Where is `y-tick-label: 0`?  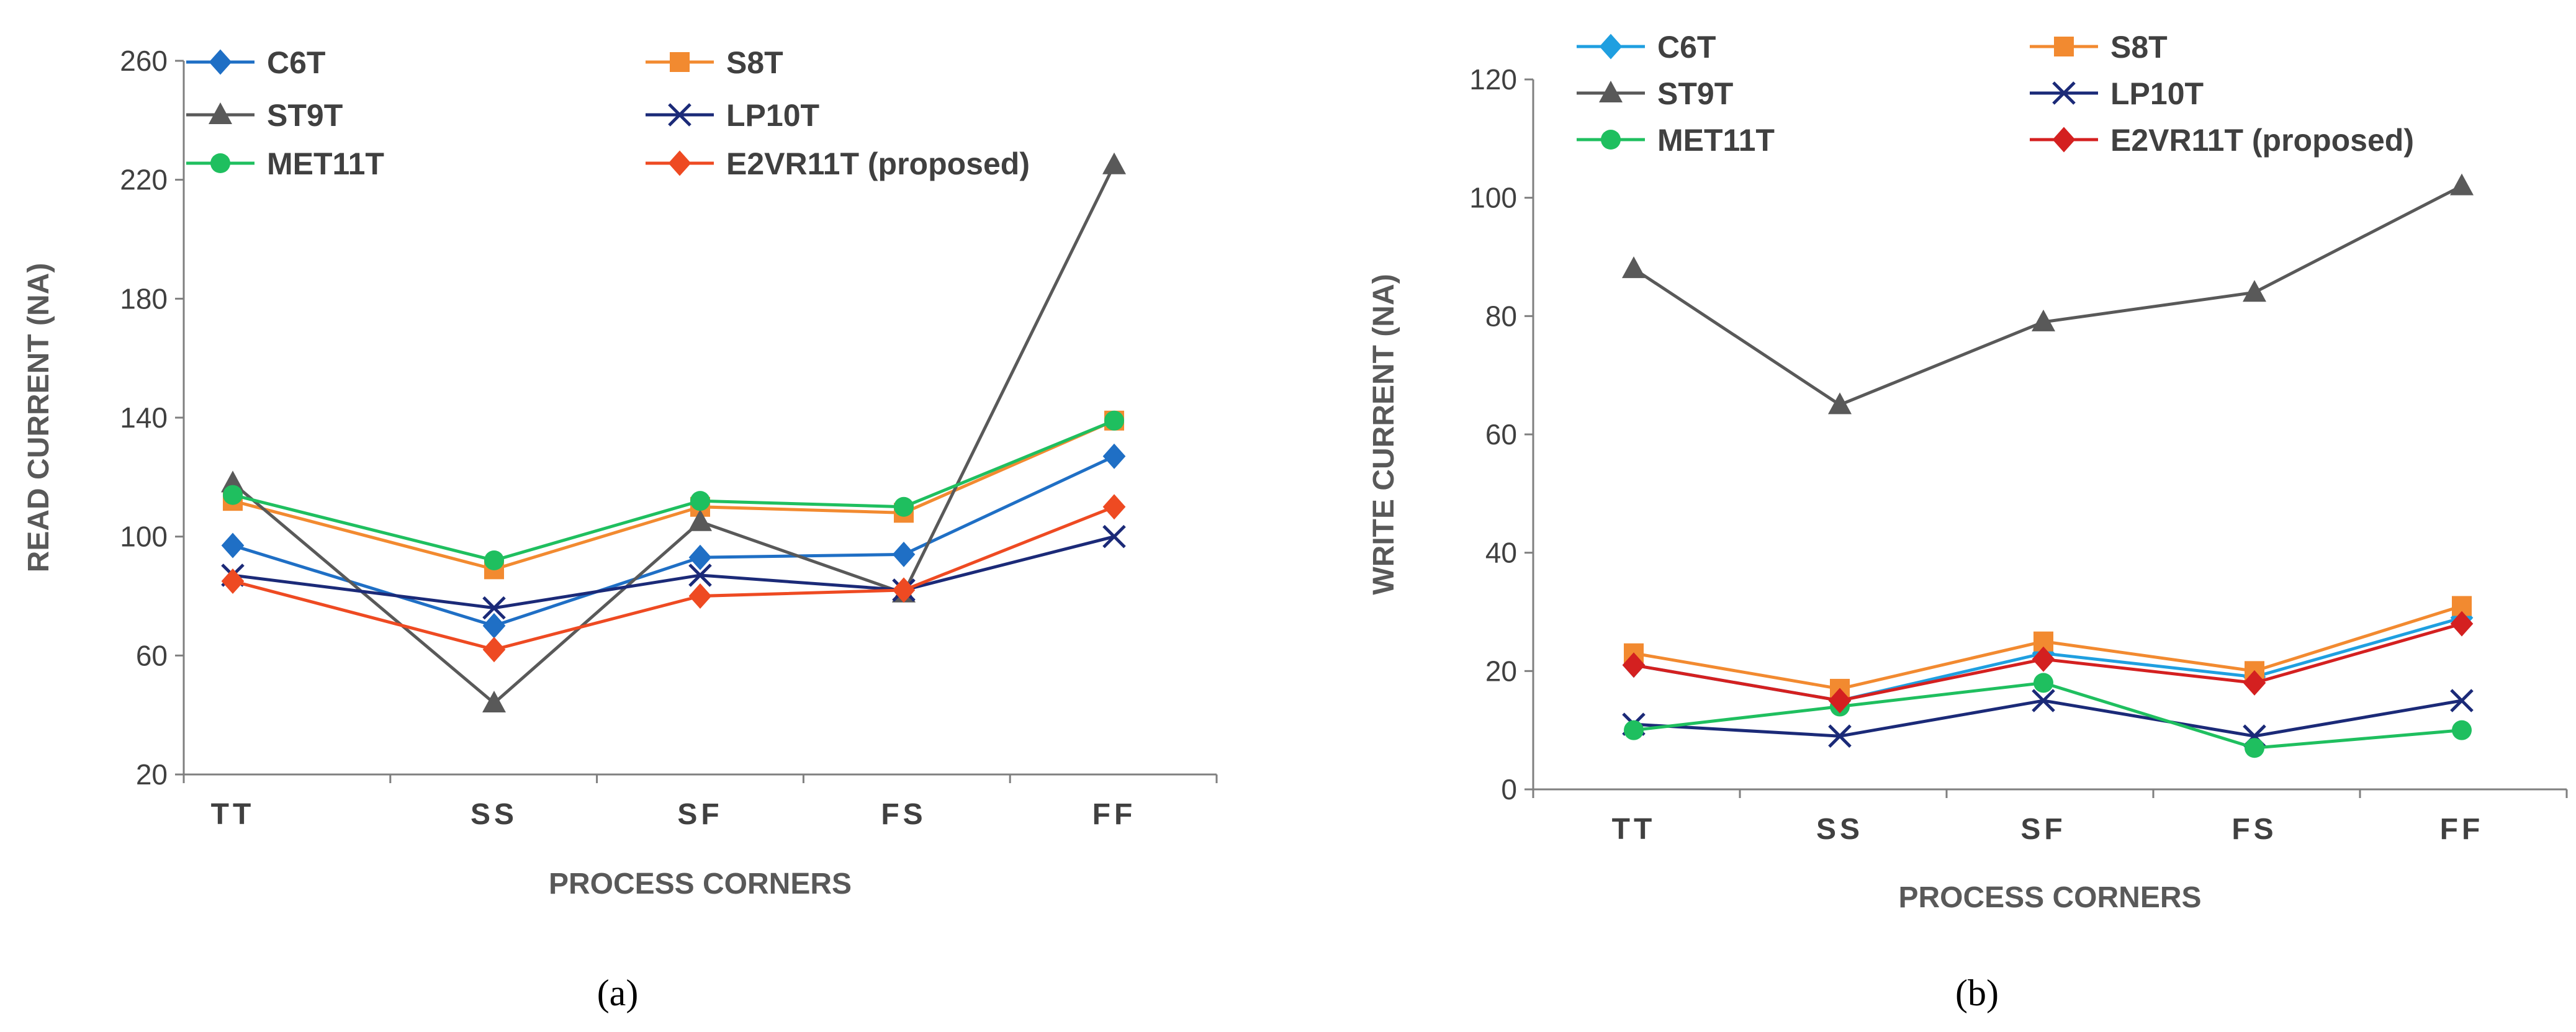 y-tick-label: 0 is located at coordinates (1509, 789).